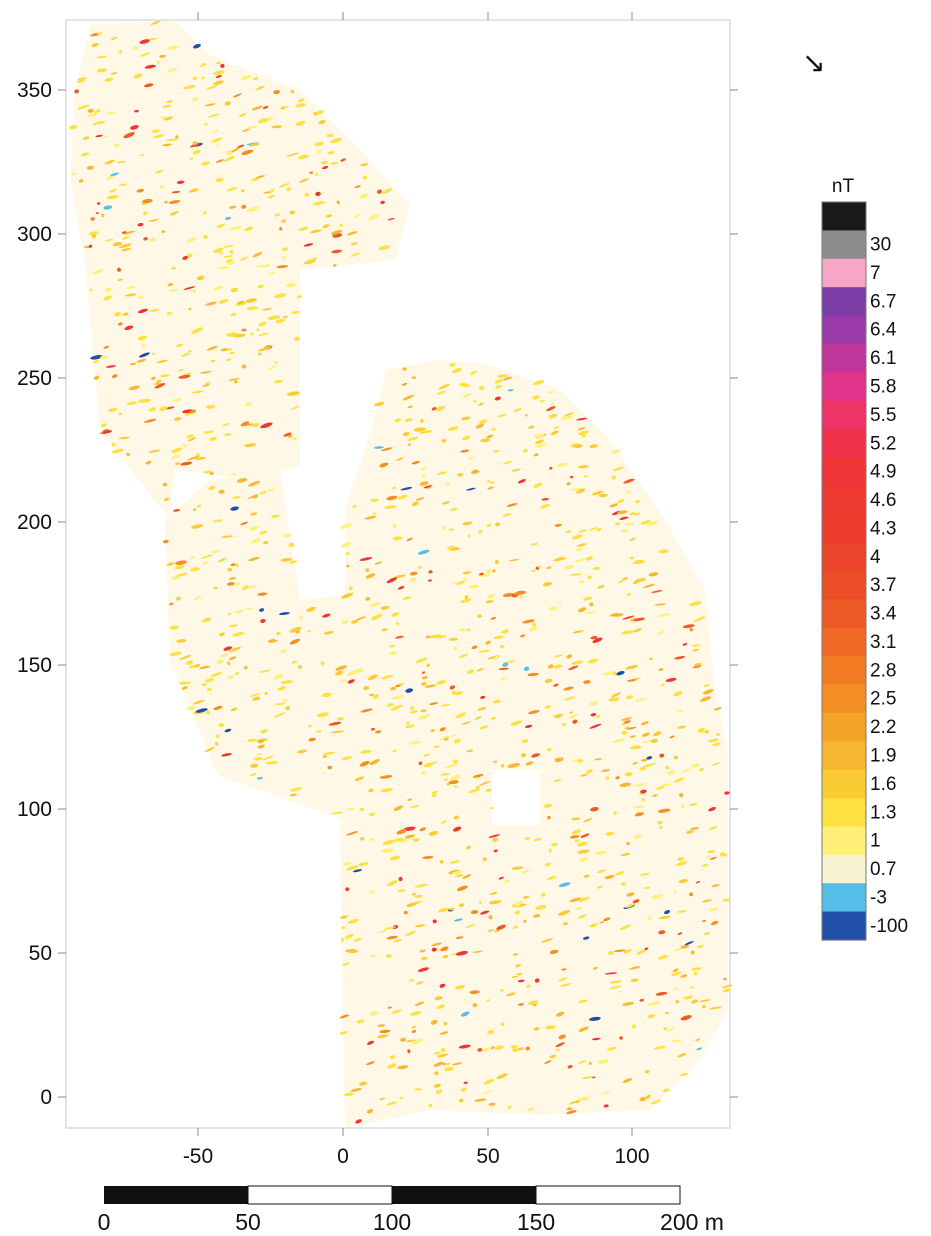 The image size is (931, 1236). Describe the element at coordinates (883, 784) in the screenshot. I see `legend-label: 1.6` at that location.